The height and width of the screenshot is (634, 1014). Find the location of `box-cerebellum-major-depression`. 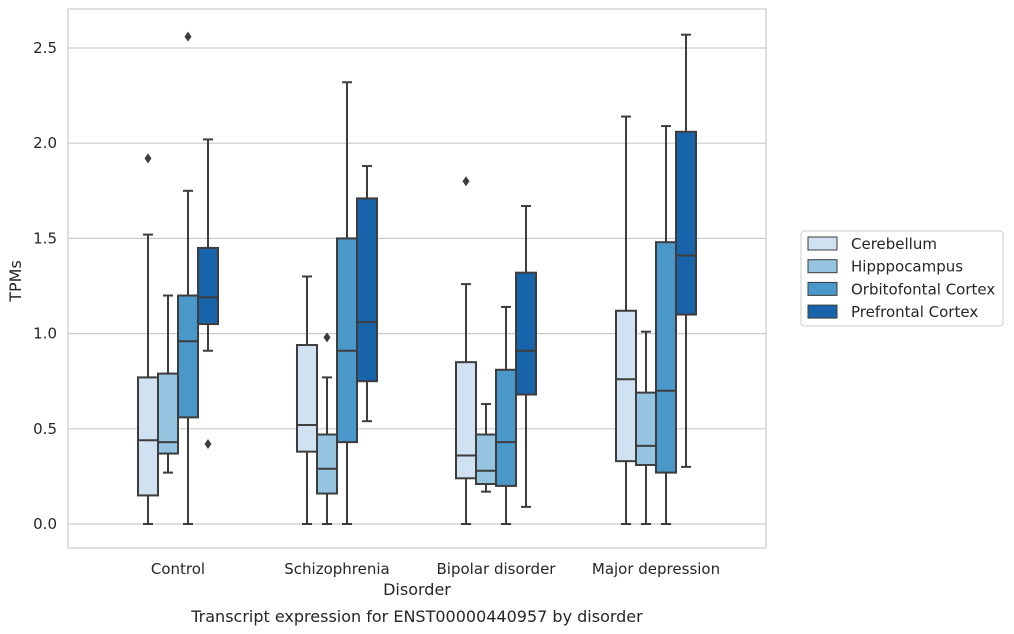

box-cerebellum-major-depression is located at coordinates (626, 320).